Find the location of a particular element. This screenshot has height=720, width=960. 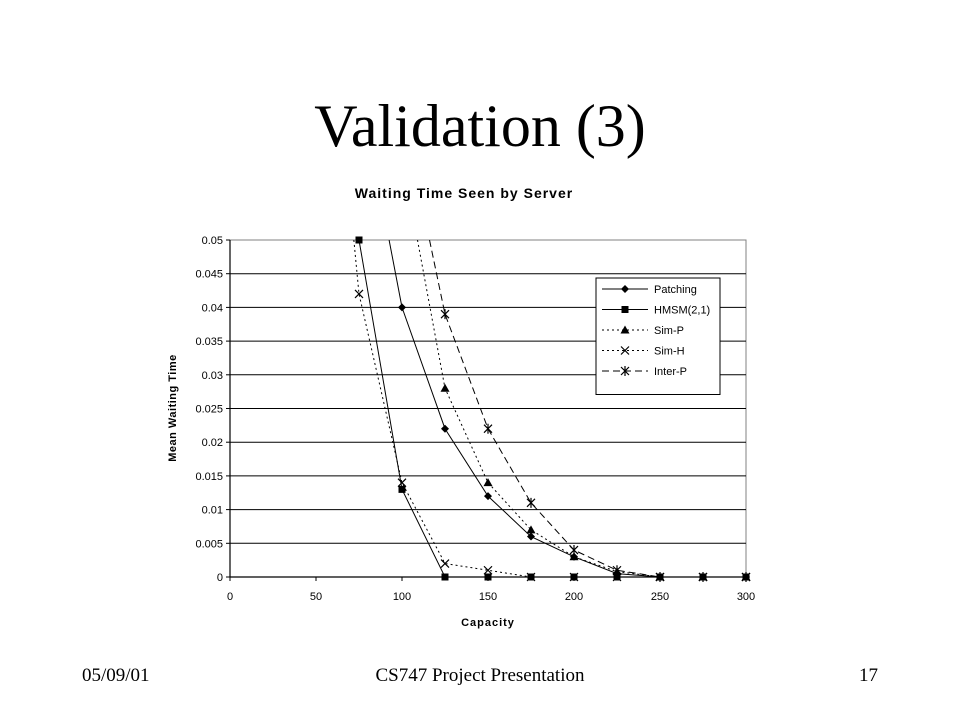

legend-label: Patching is located at coordinates (675, 290).